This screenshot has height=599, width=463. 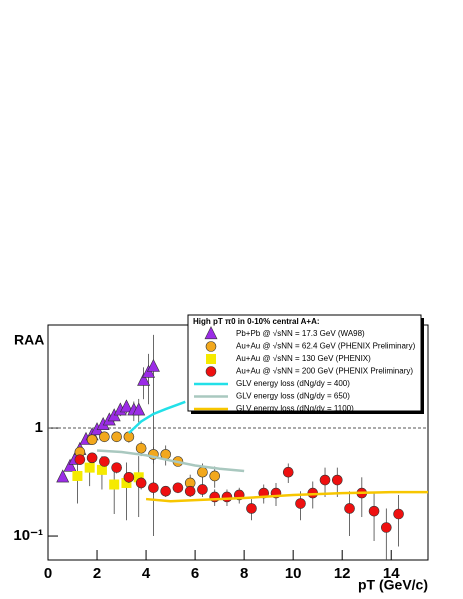 I want to click on x-tick-label: 14, so click(x=391, y=573).